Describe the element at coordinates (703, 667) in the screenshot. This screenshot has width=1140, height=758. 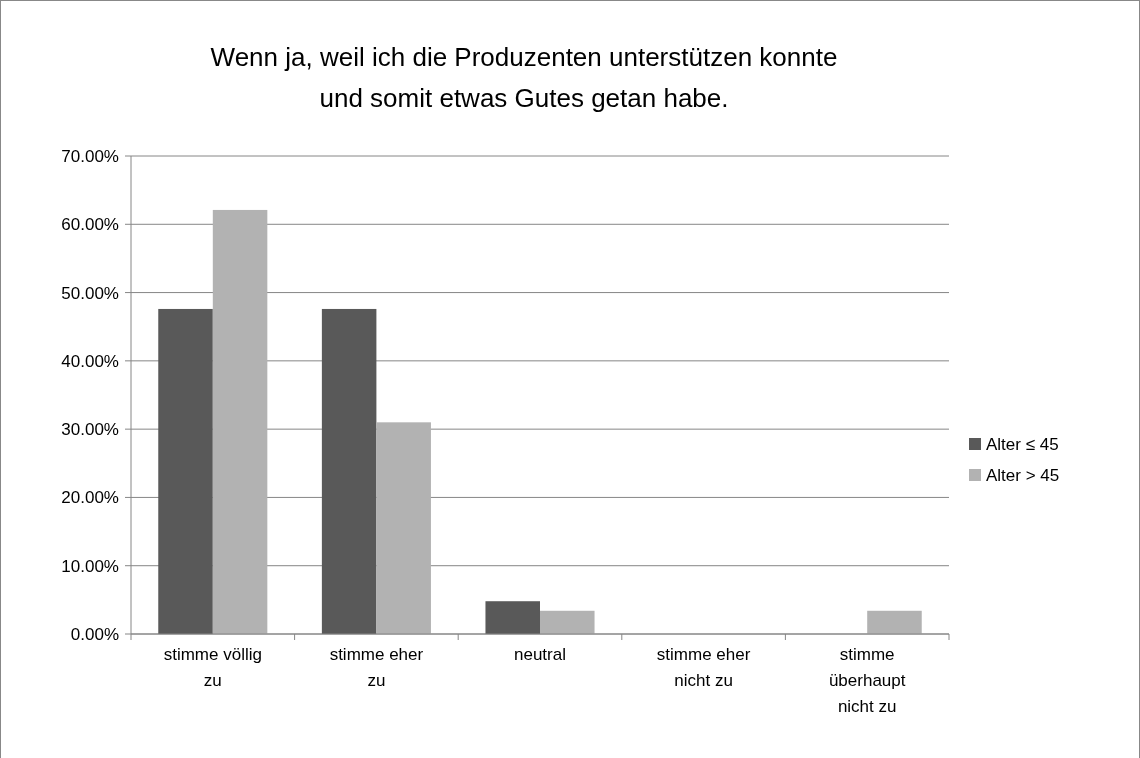
I see `x-tick-label: stimme eher nicht zu` at that location.